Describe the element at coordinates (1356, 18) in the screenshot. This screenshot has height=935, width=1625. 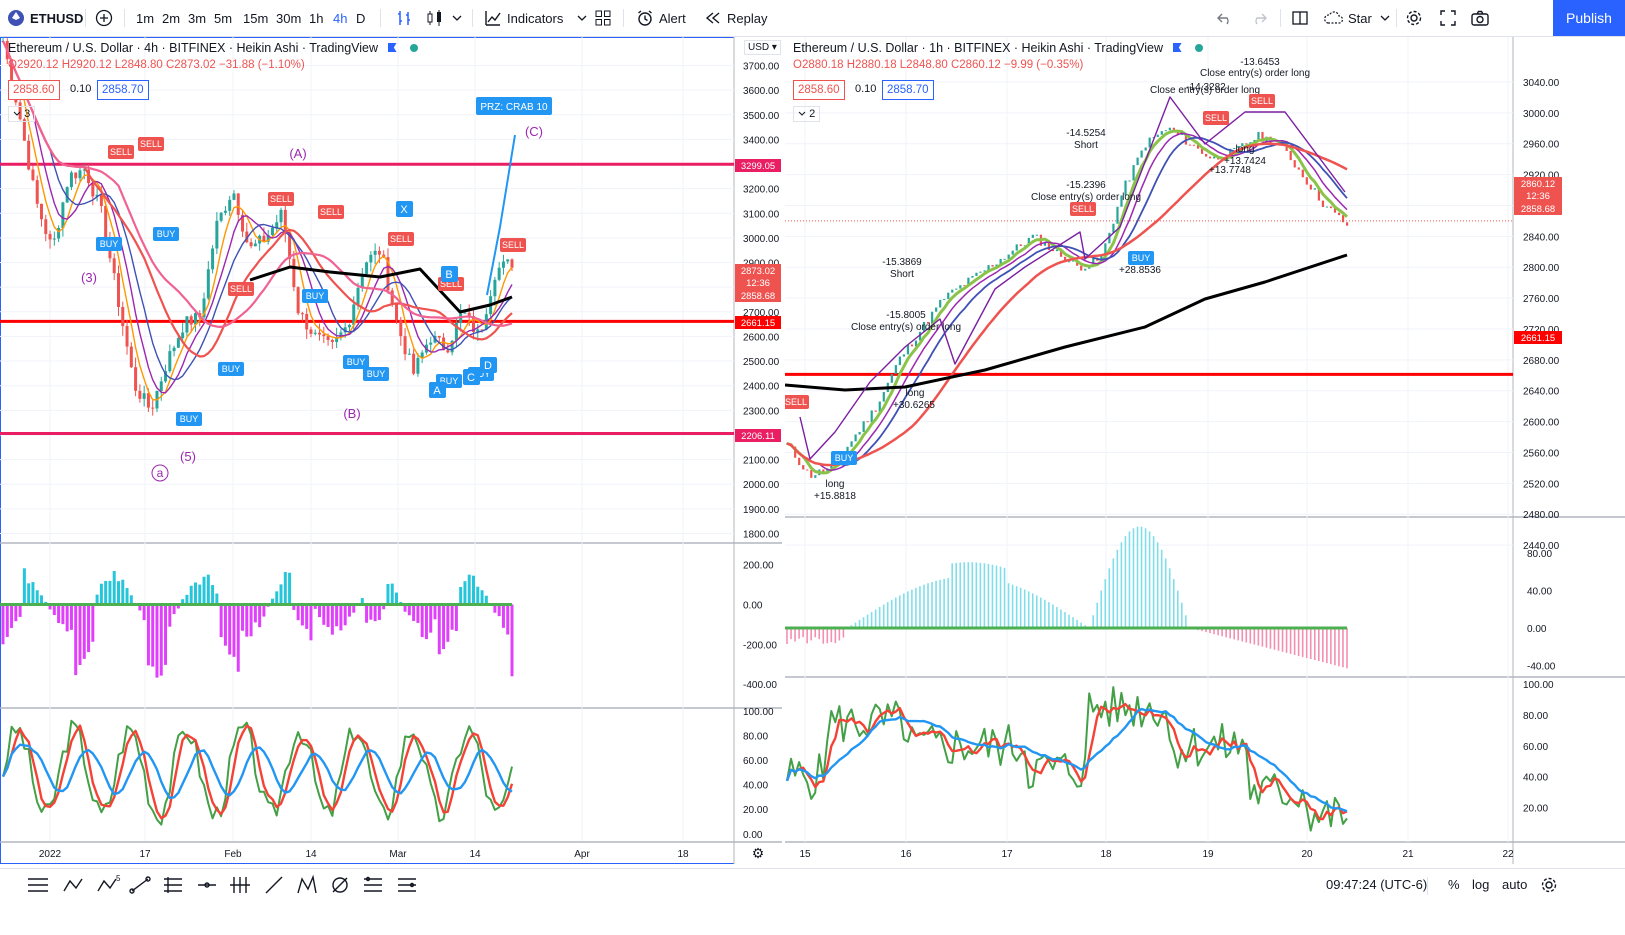
I see `save-layout-button: Star` at that location.